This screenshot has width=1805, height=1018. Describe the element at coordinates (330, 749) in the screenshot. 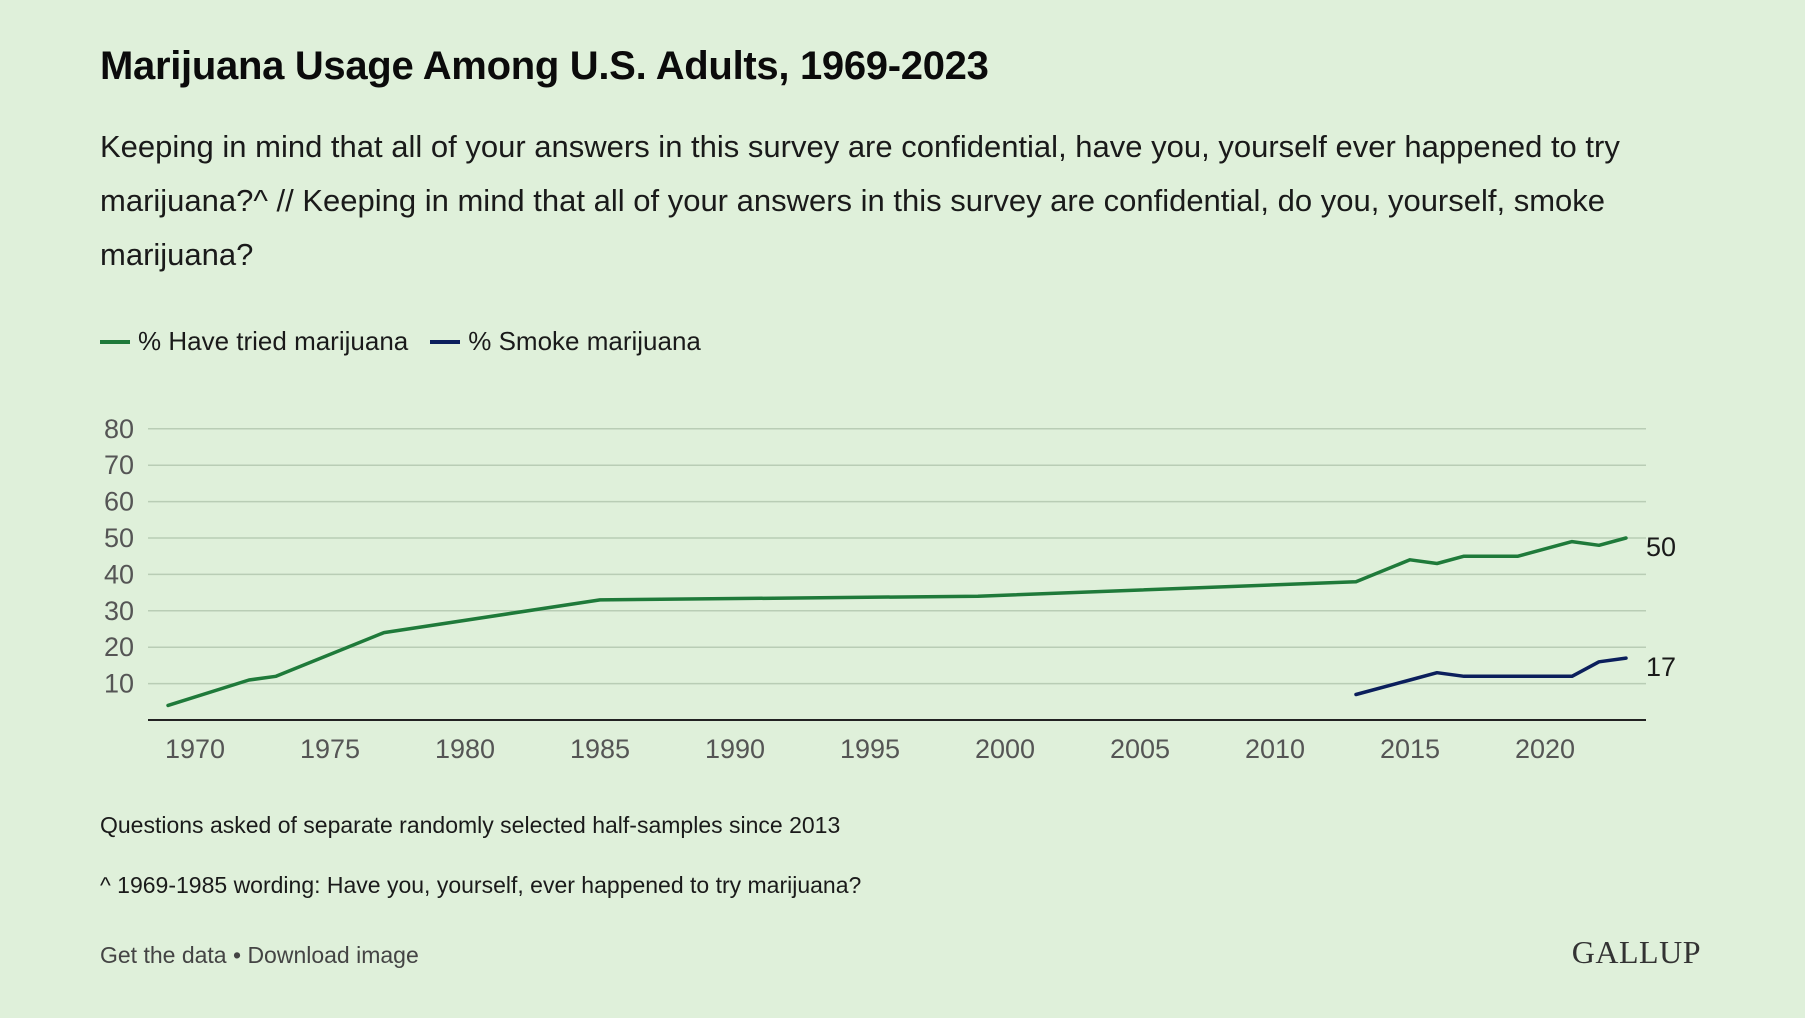

I see `x-tick-label: 1975` at that location.